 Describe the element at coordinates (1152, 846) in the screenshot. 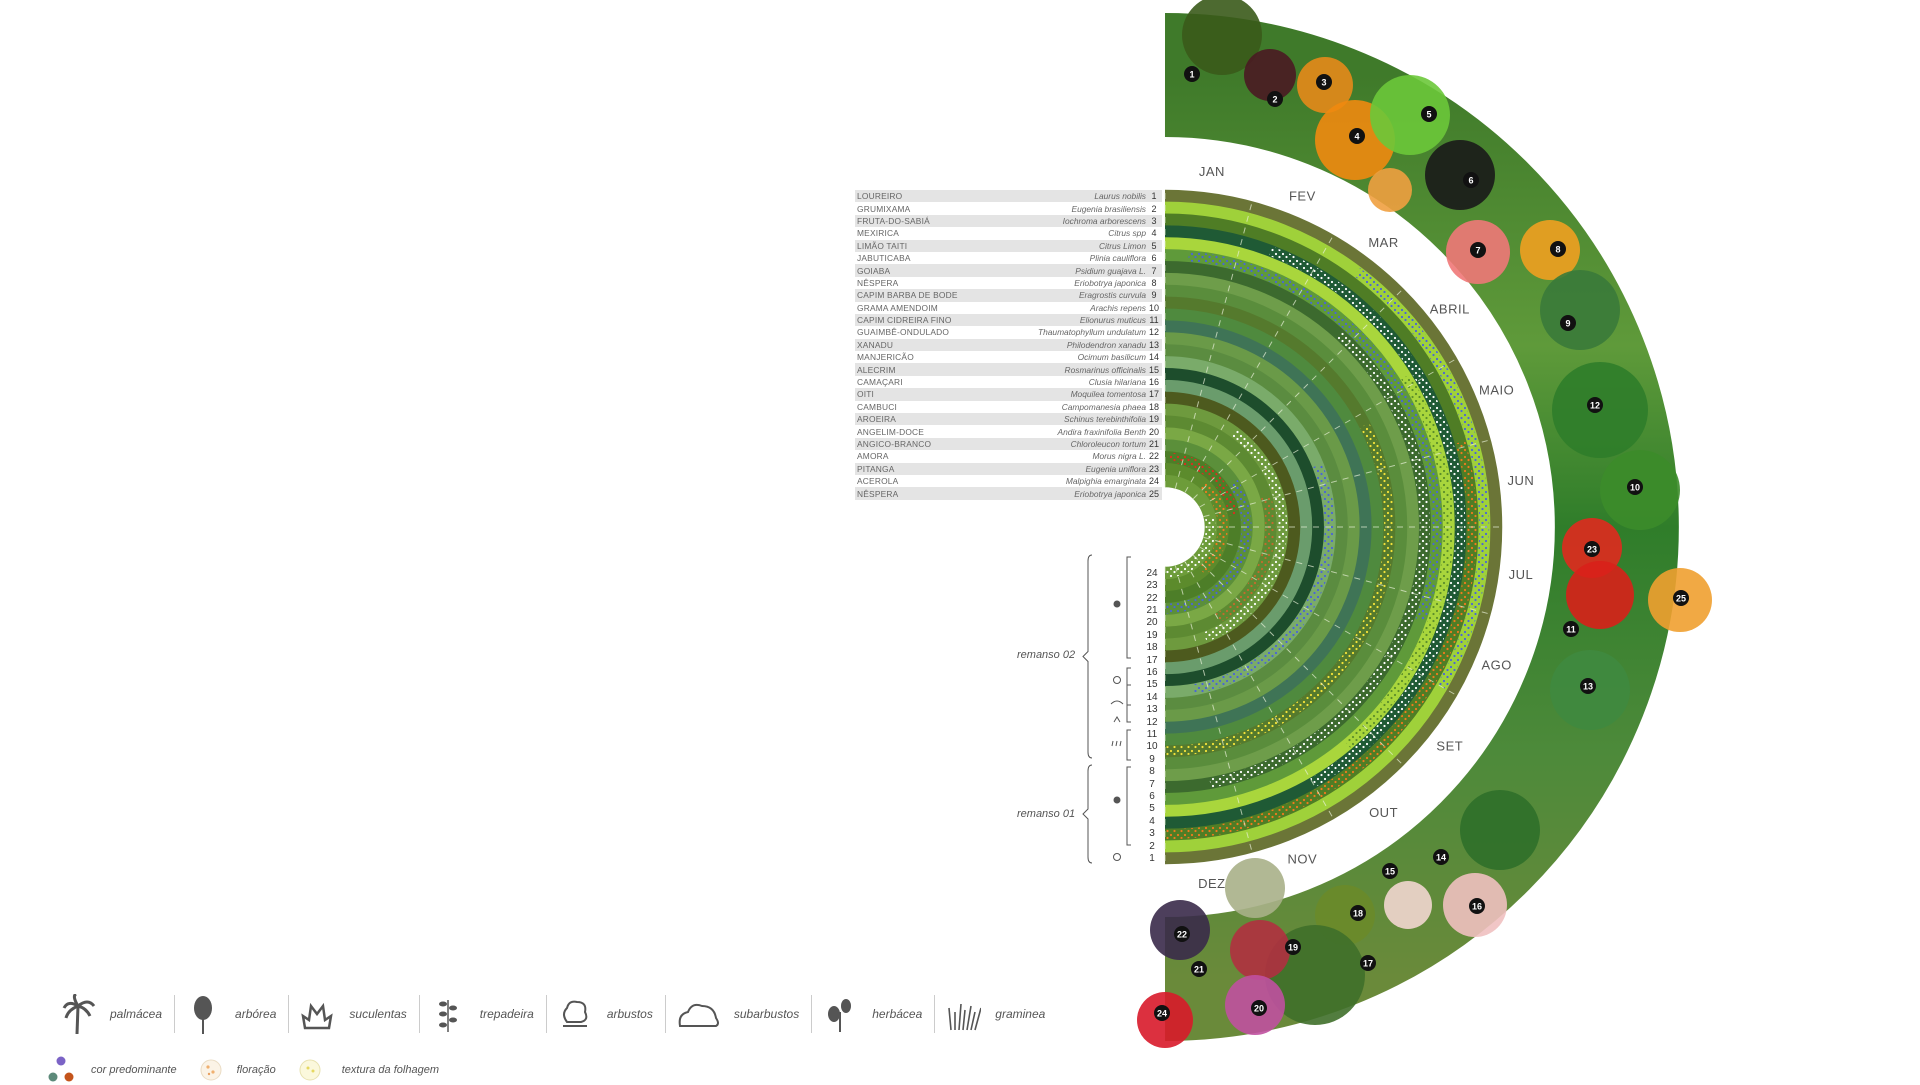

I see `ring-number: 2` at that location.